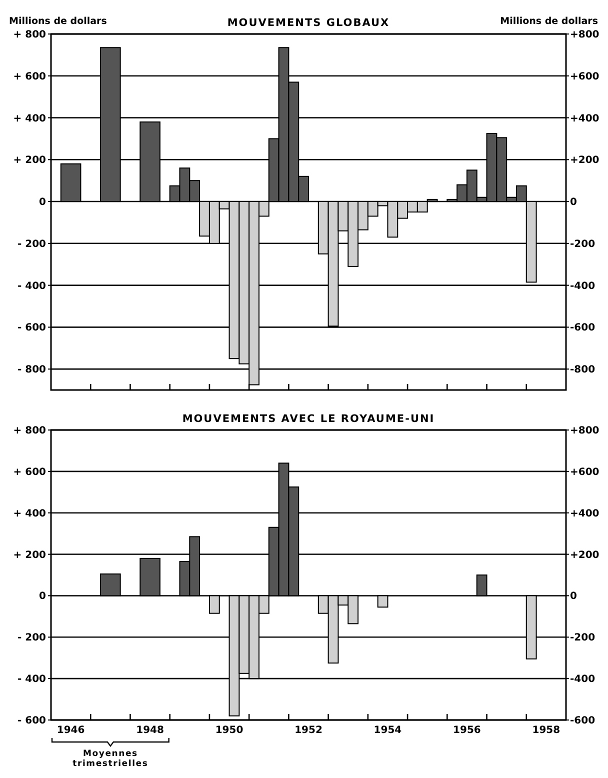  I want to click on text: Moyennes trimestrielles, so click(110, 759).